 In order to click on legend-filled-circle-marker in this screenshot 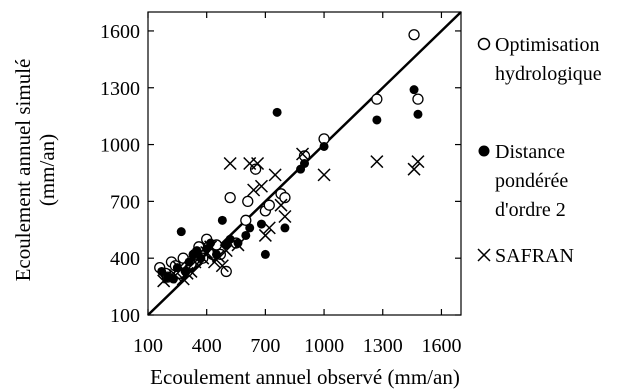, I will do `click(484, 151)`.